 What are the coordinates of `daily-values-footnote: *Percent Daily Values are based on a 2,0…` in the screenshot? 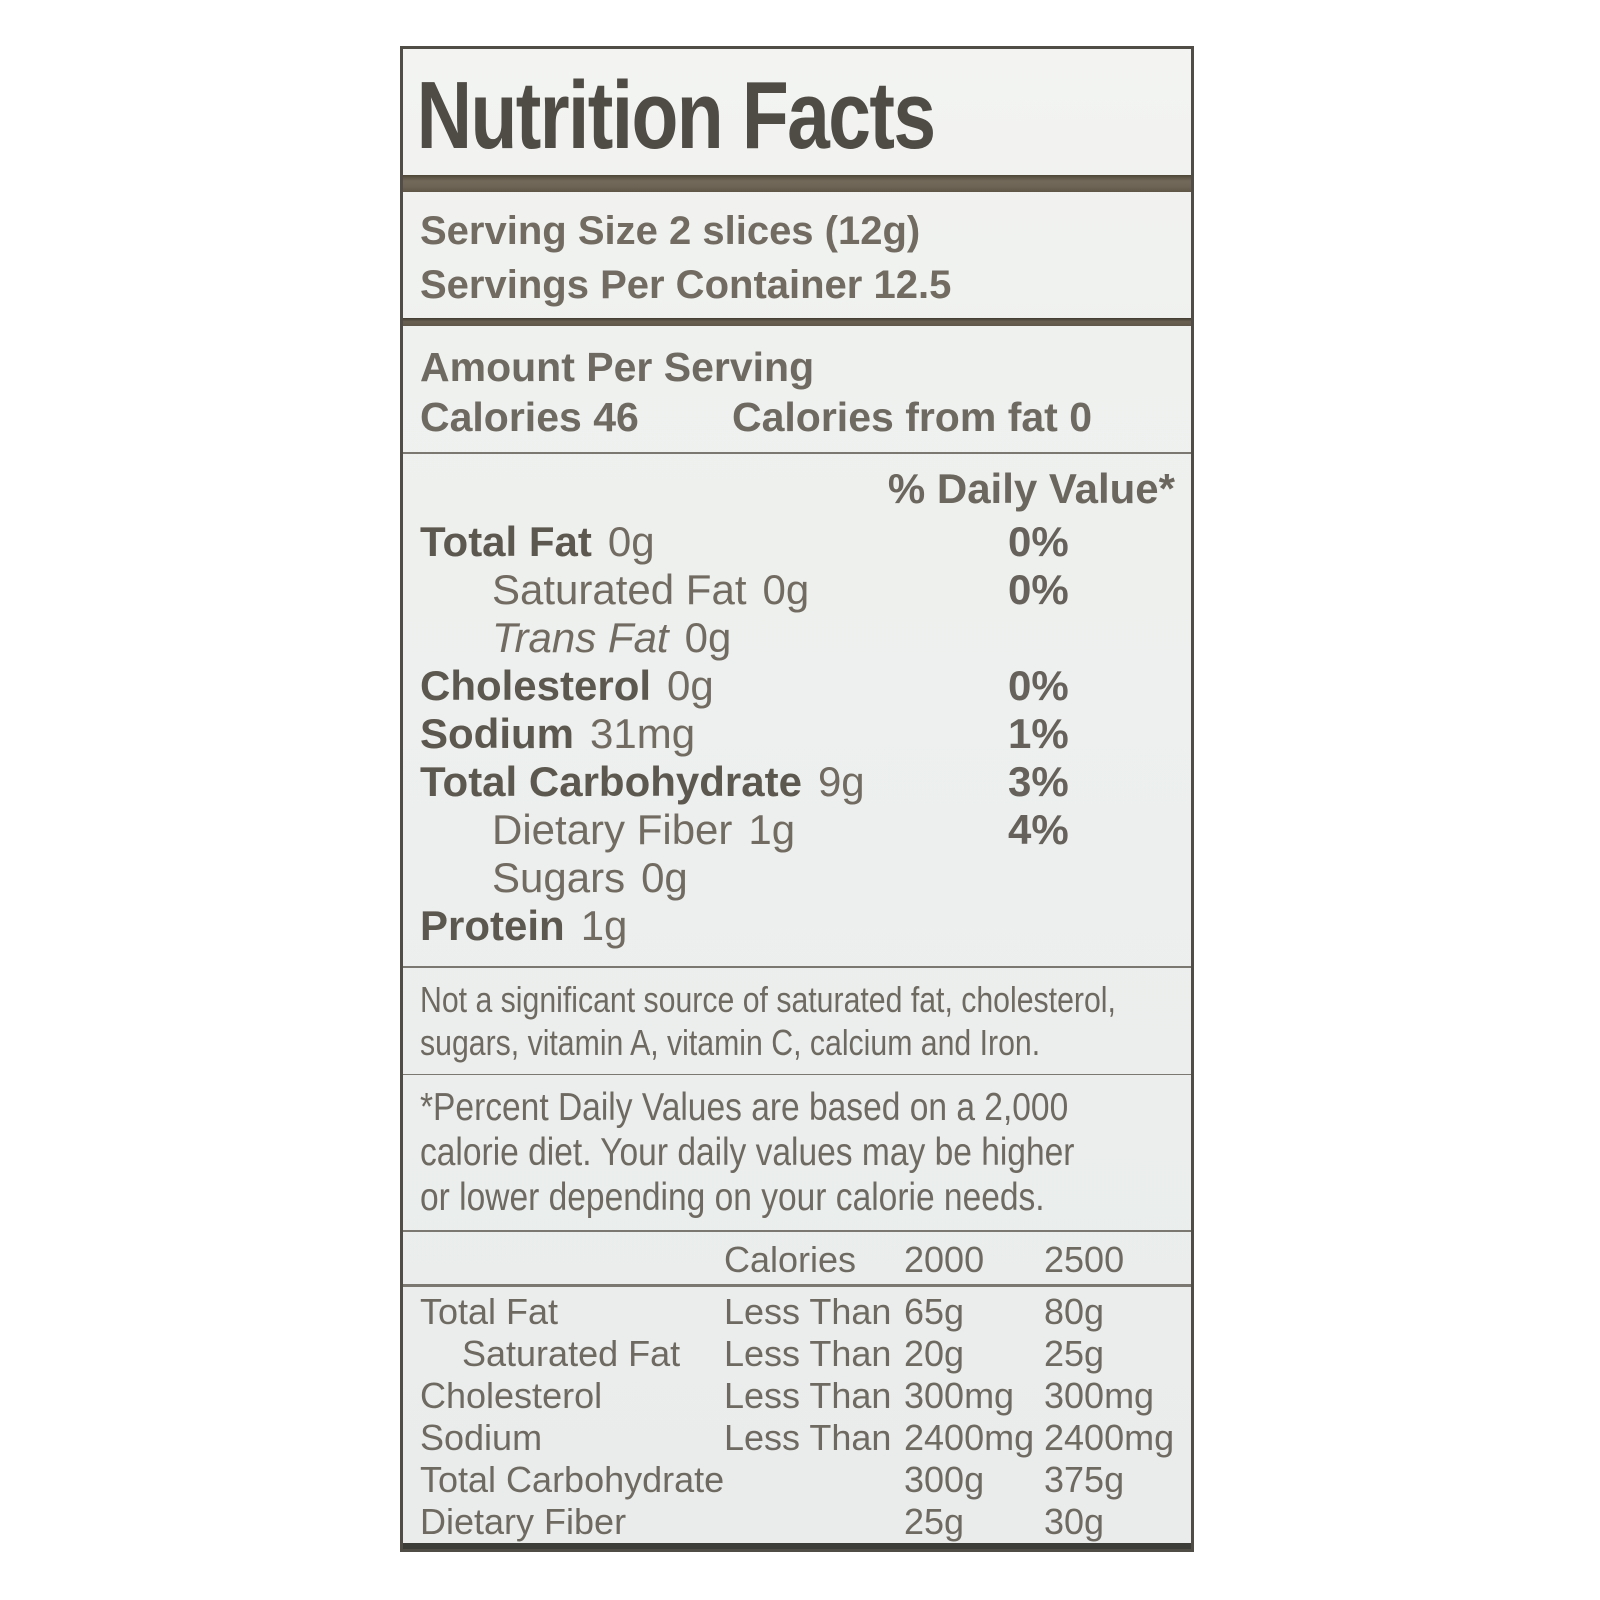 It's located at (747, 1153).